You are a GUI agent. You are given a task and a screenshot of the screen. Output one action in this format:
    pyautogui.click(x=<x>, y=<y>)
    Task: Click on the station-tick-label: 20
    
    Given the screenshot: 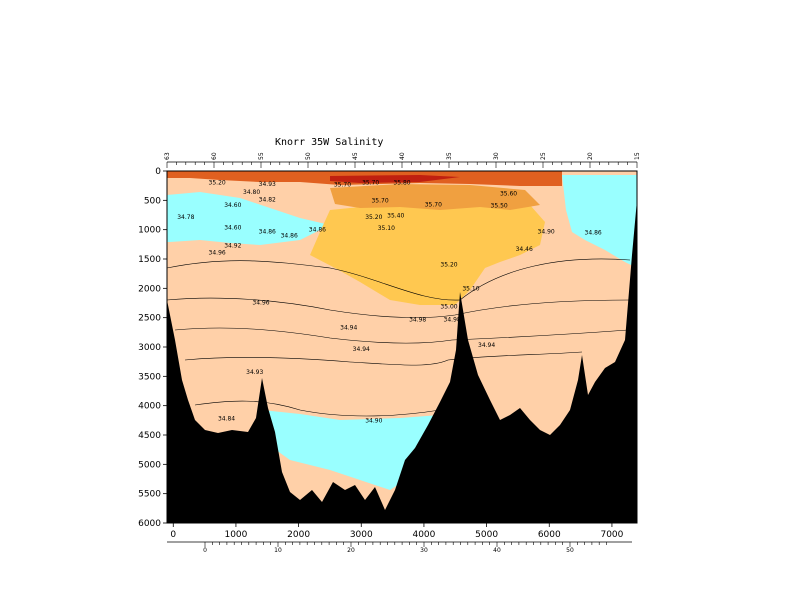 What is the action you would take?
    pyautogui.click(x=351, y=550)
    